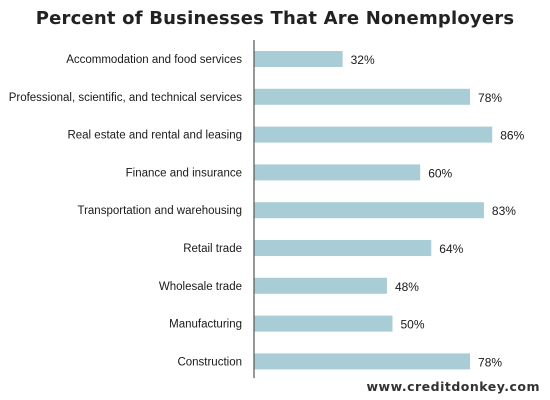  I want to click on category-label: Retail trade, so click(212, 249).